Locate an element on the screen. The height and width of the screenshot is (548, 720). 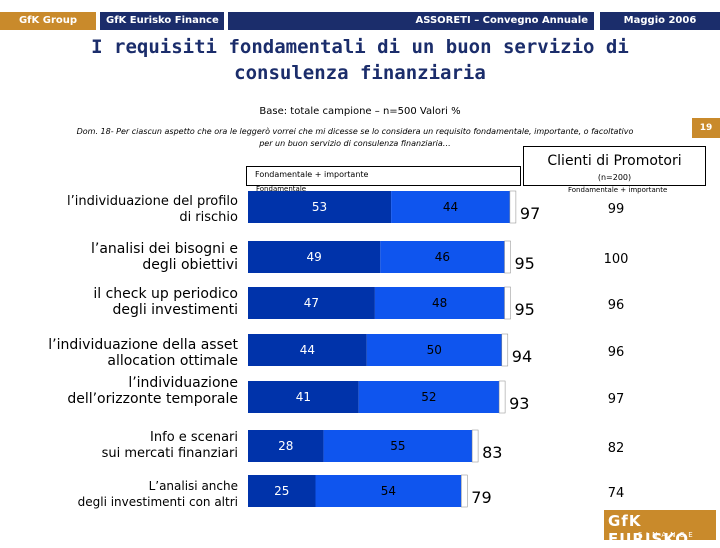
category-label-line: L’analisi anche is located at coordinates (193, 486).